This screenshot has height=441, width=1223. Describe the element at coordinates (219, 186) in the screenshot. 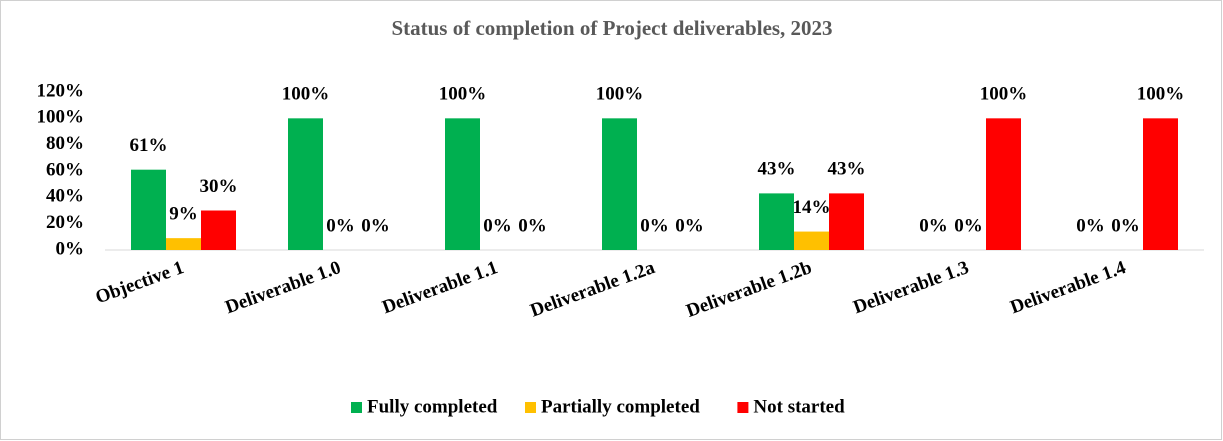

I see `data-label: 30%` at that location.